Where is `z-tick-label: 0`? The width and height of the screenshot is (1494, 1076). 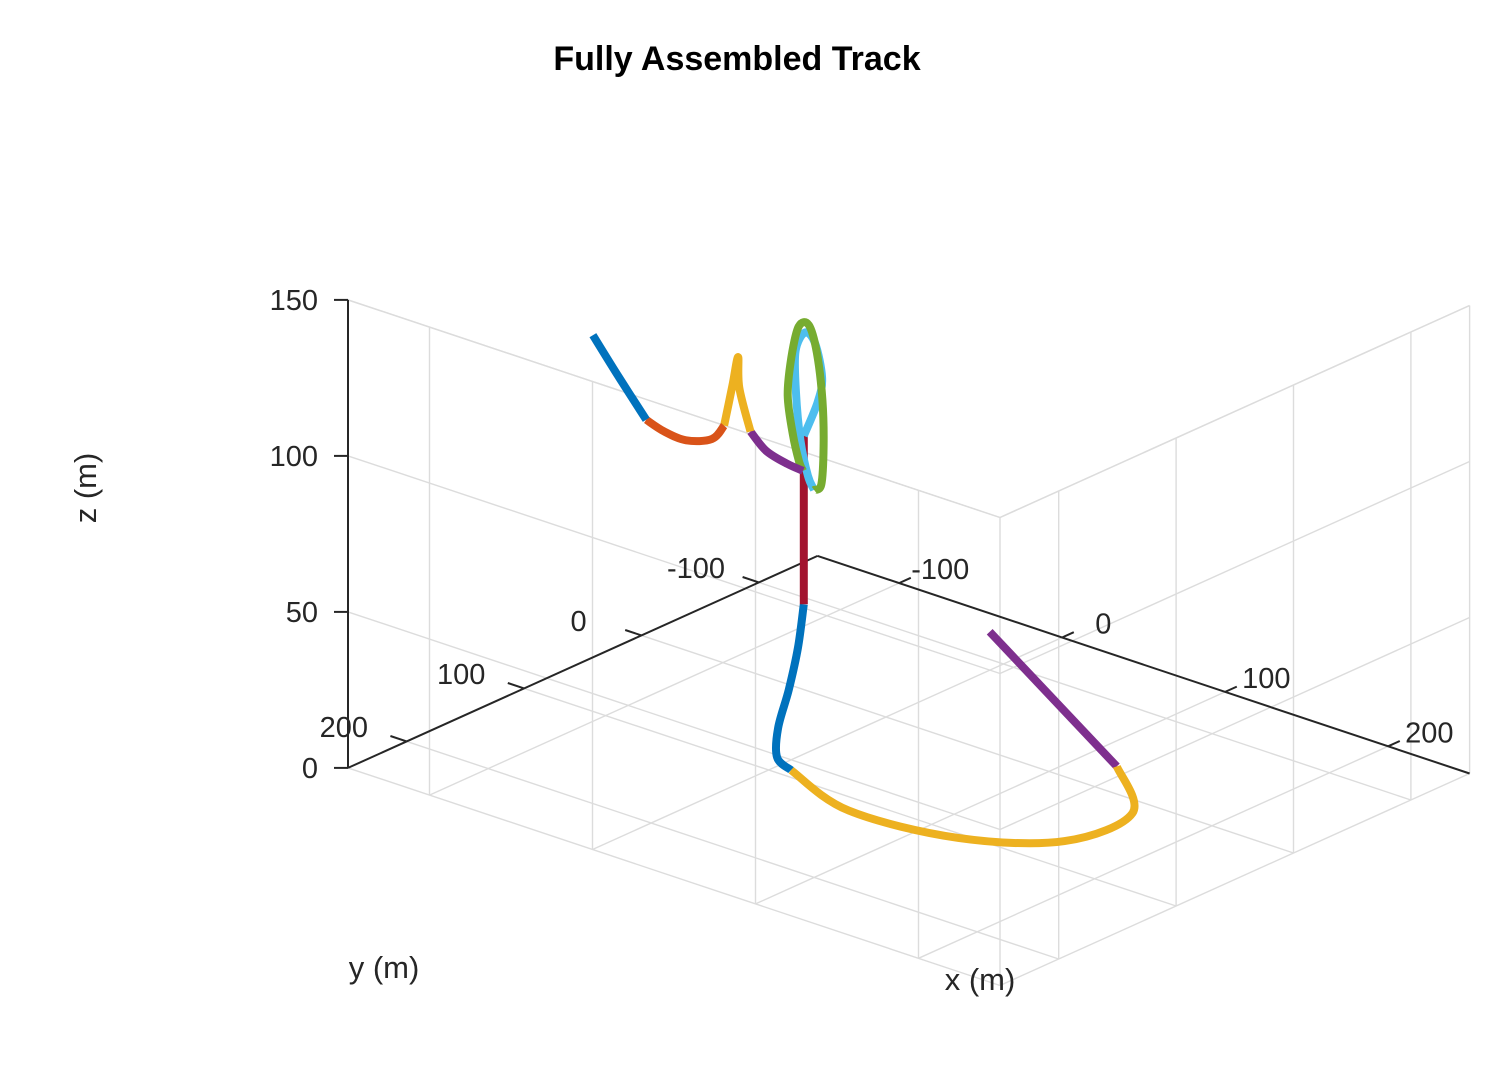
z-tick-label: 0 is located at coordinates (310, 769).